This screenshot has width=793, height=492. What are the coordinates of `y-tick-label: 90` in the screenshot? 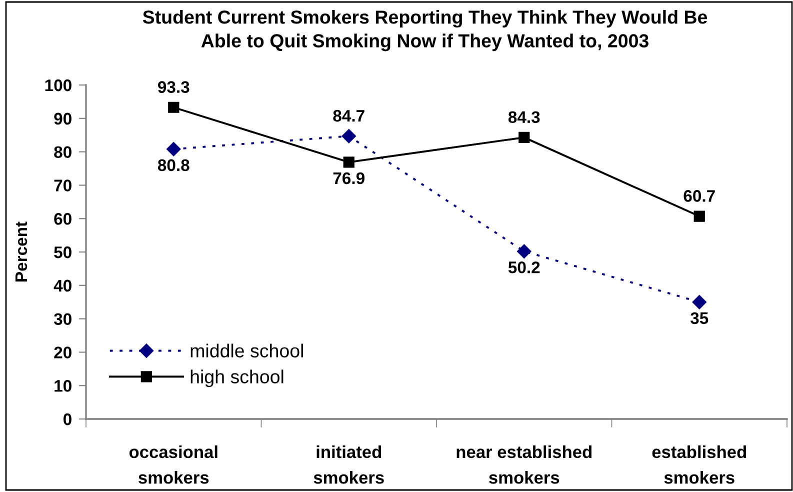 It's located at (63, 118).